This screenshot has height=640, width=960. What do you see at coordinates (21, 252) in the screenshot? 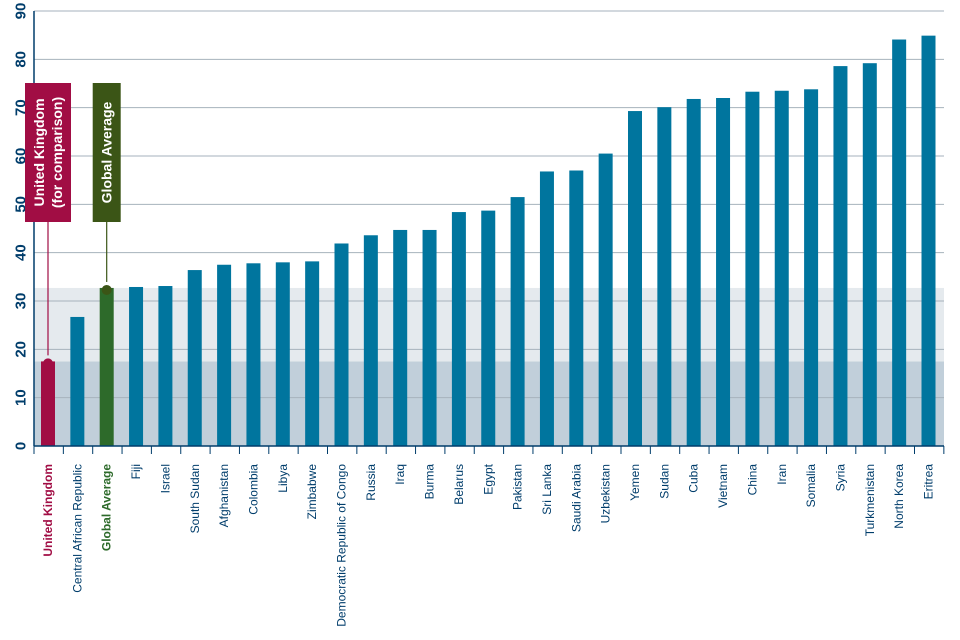
I see `y-tick-label: 40` at bounding box center [21, 252].